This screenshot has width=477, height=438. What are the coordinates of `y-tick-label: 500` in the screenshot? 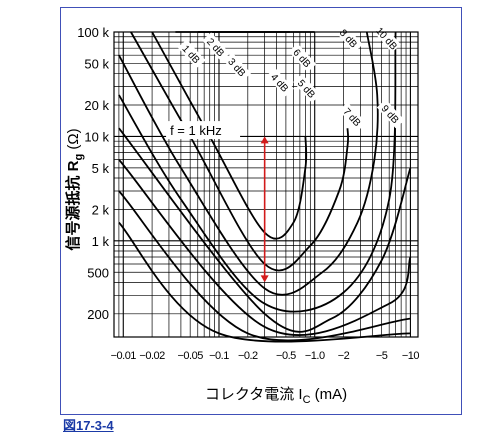 It's located at (98, 272).